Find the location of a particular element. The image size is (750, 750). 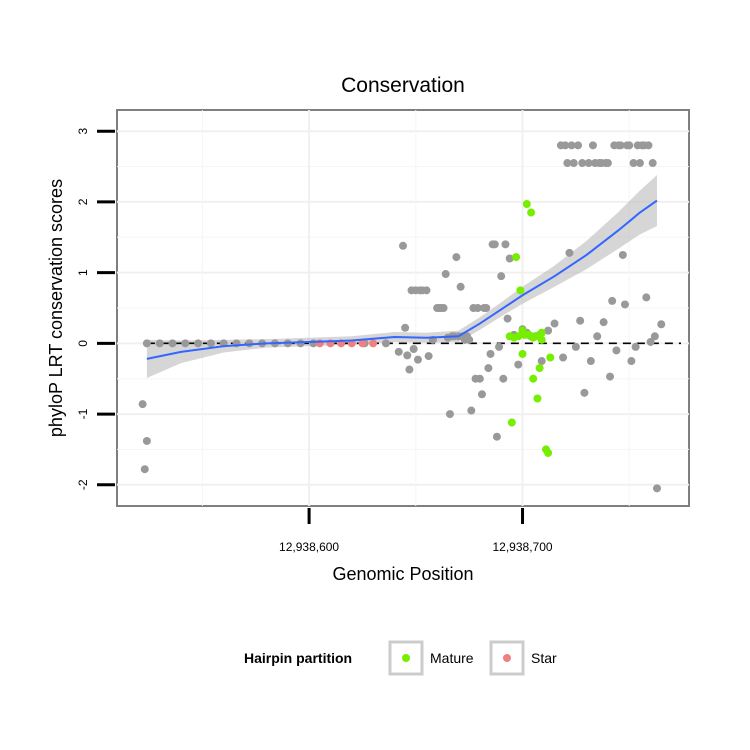

y-tick-label: 0 is located at coordinates (83, 343).